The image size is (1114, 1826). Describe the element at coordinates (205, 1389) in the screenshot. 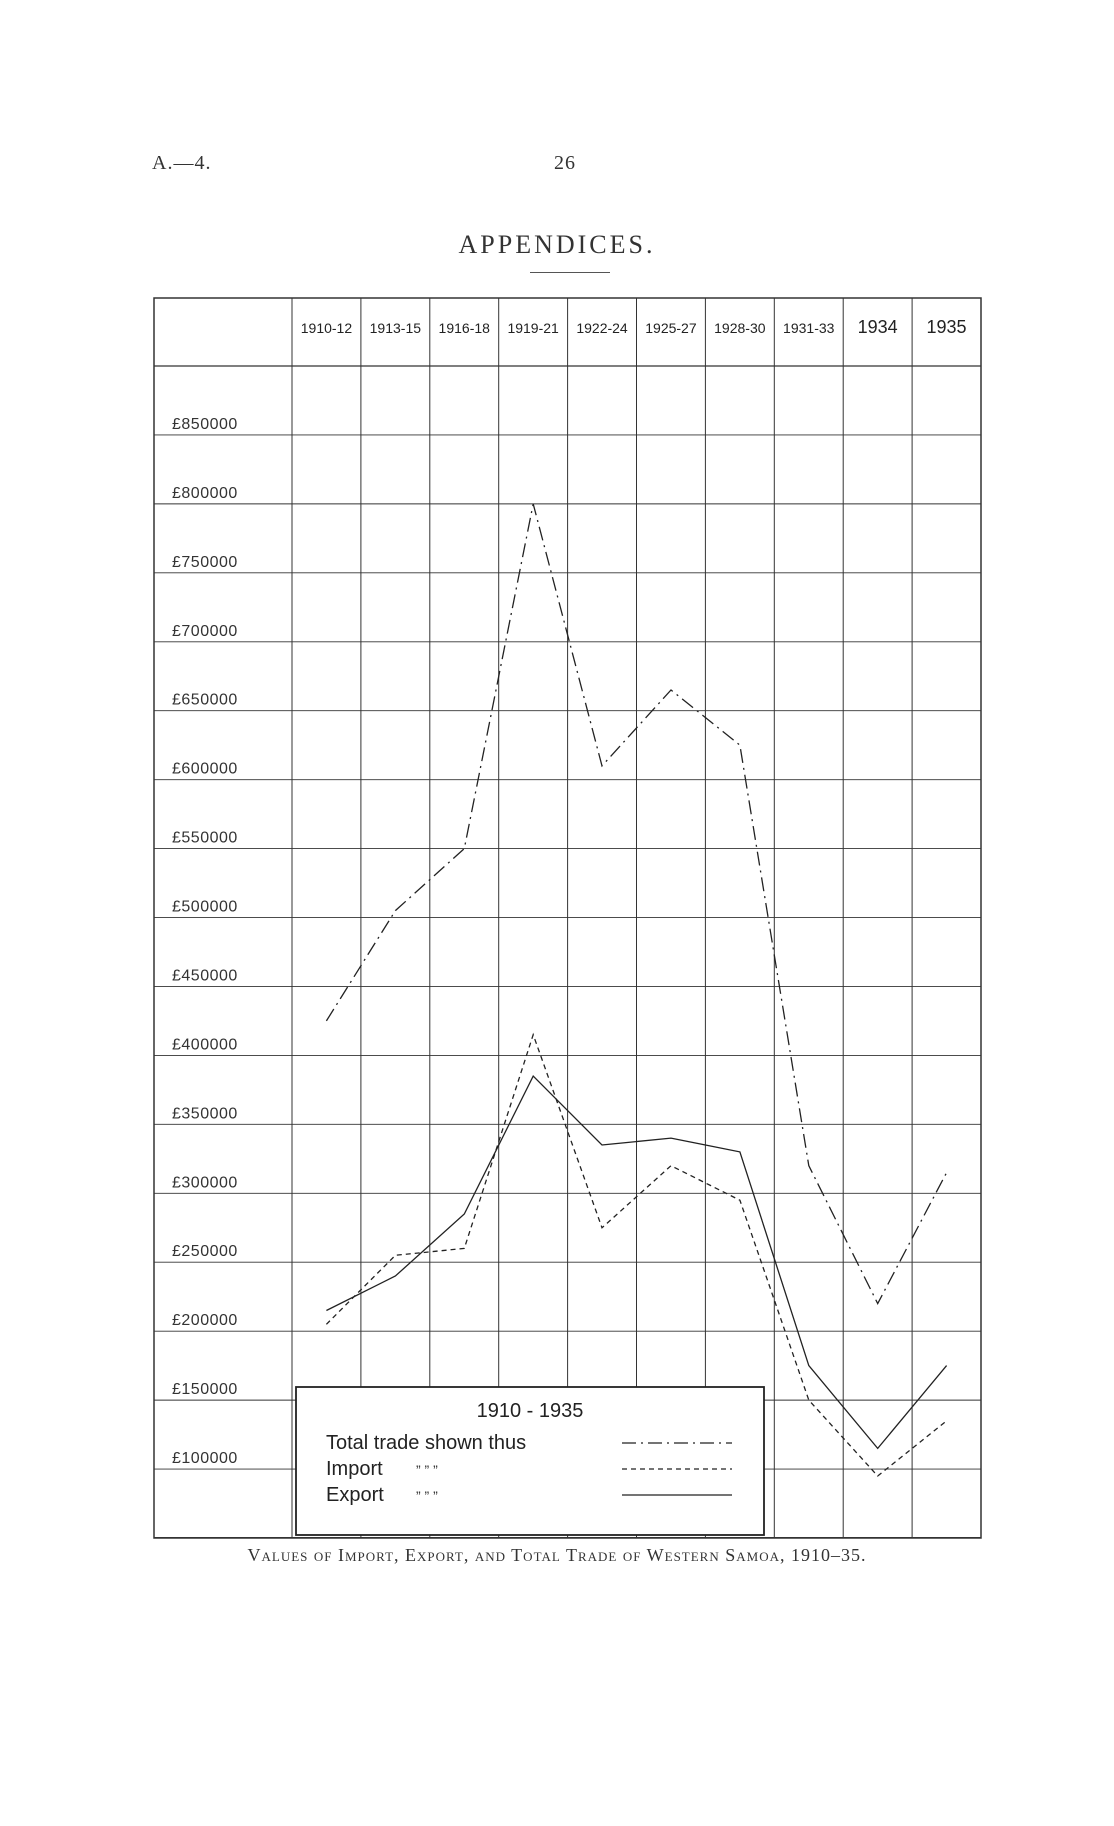

I see `y-tick-label: £150000` at that location.